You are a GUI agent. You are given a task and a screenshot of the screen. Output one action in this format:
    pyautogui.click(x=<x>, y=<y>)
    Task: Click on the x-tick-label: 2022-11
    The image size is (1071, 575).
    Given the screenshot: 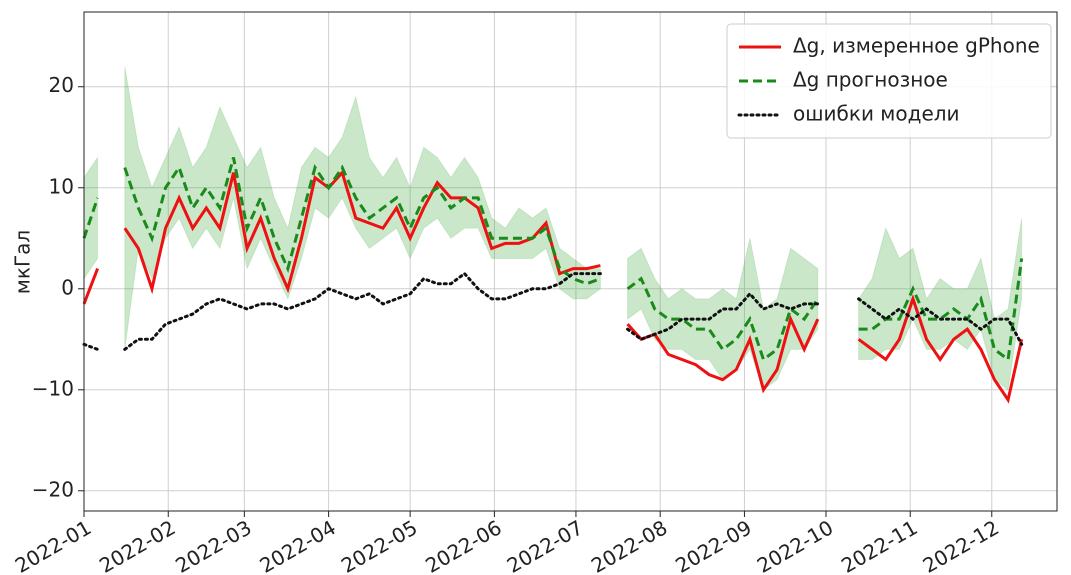 What is the action you would take?
    pyautogui.click(x=879, y=545)
    